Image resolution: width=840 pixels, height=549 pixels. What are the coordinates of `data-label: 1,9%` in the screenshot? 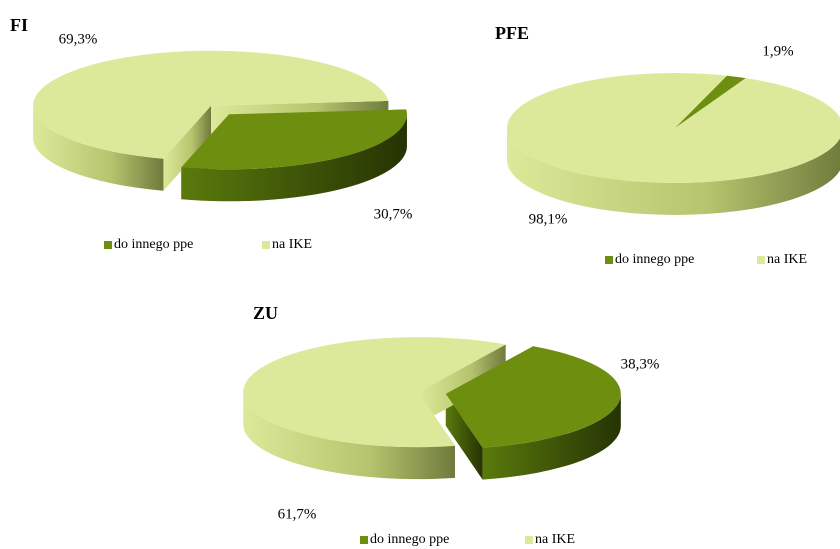 It's located at (777, 51).